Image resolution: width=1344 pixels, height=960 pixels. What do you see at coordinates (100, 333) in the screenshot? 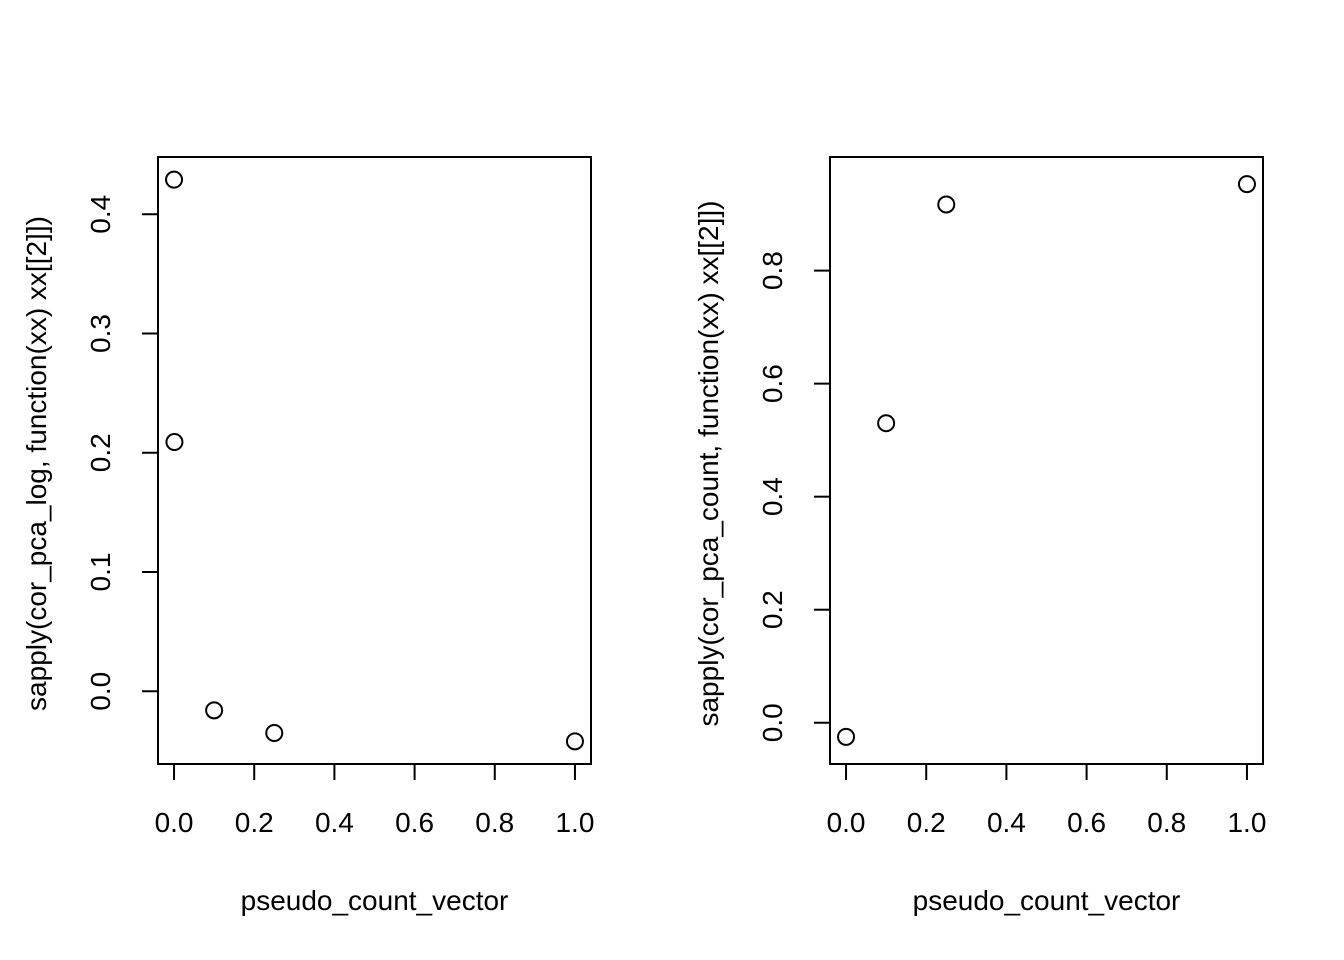
I see `y-tick-label: 0.3` at bounding box center [100, 333].